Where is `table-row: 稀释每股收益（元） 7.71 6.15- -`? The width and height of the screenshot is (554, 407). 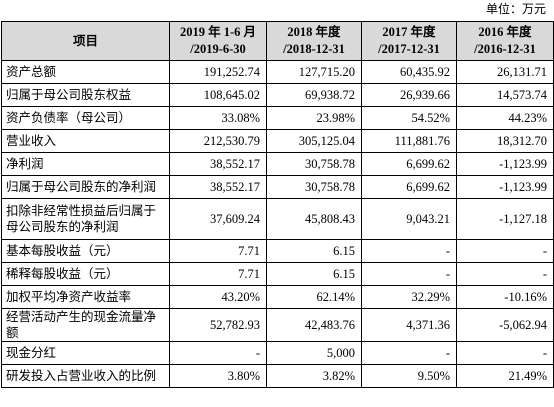 table-row: 稀释每股收益（元） 7.71 6.15- - is located at coordinates (277, 274).